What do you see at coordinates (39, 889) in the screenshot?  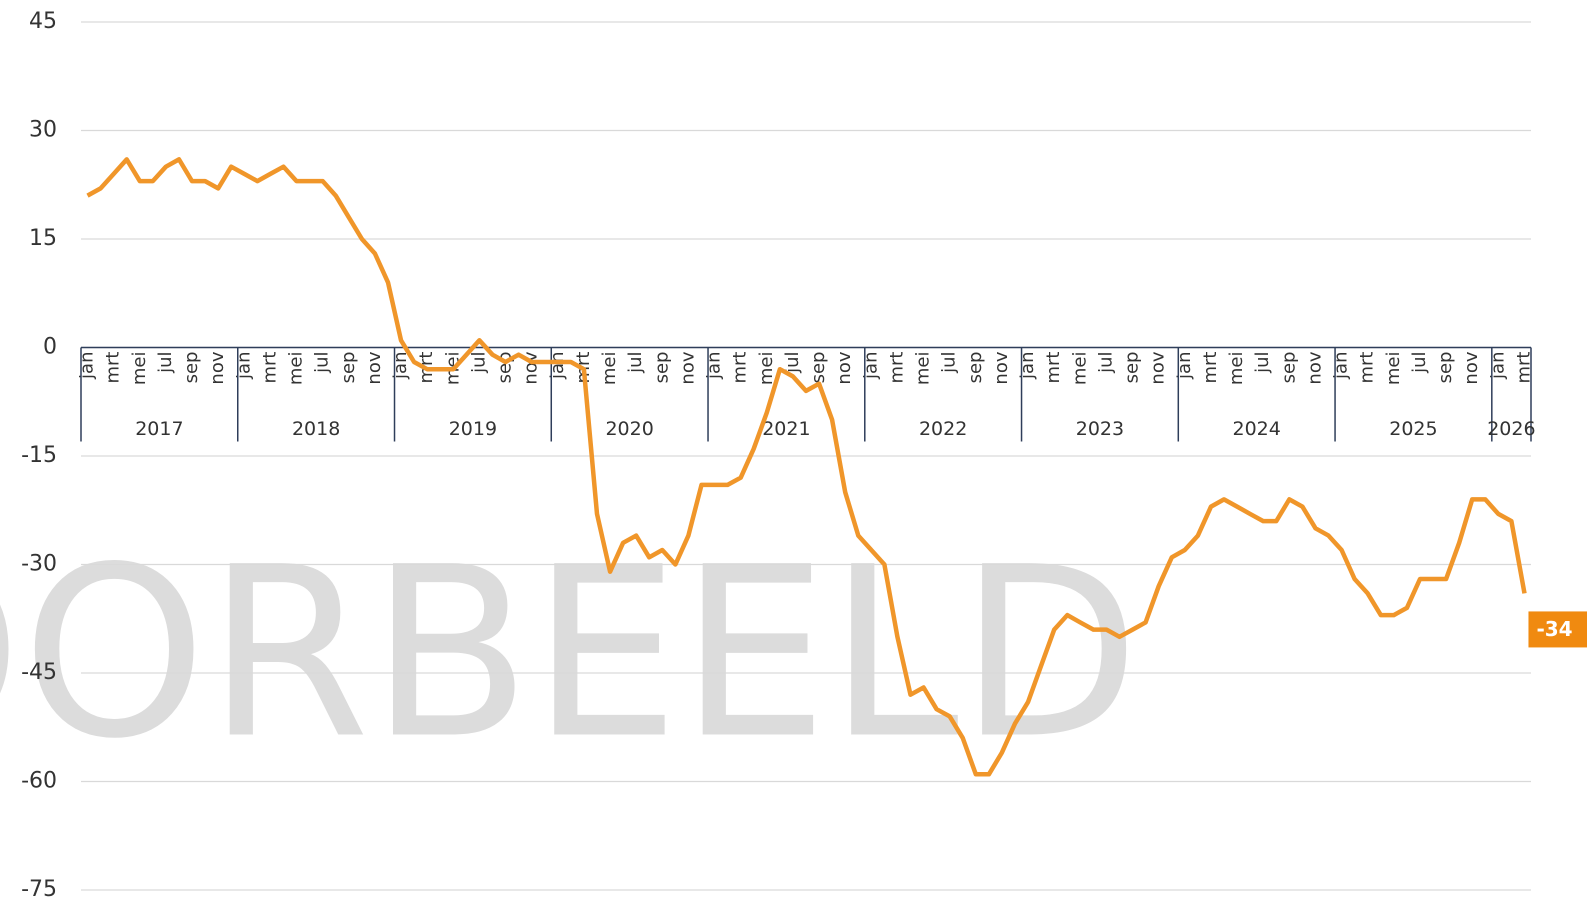 I see `y-tick-label: -75` at bounding box center [39, 889].